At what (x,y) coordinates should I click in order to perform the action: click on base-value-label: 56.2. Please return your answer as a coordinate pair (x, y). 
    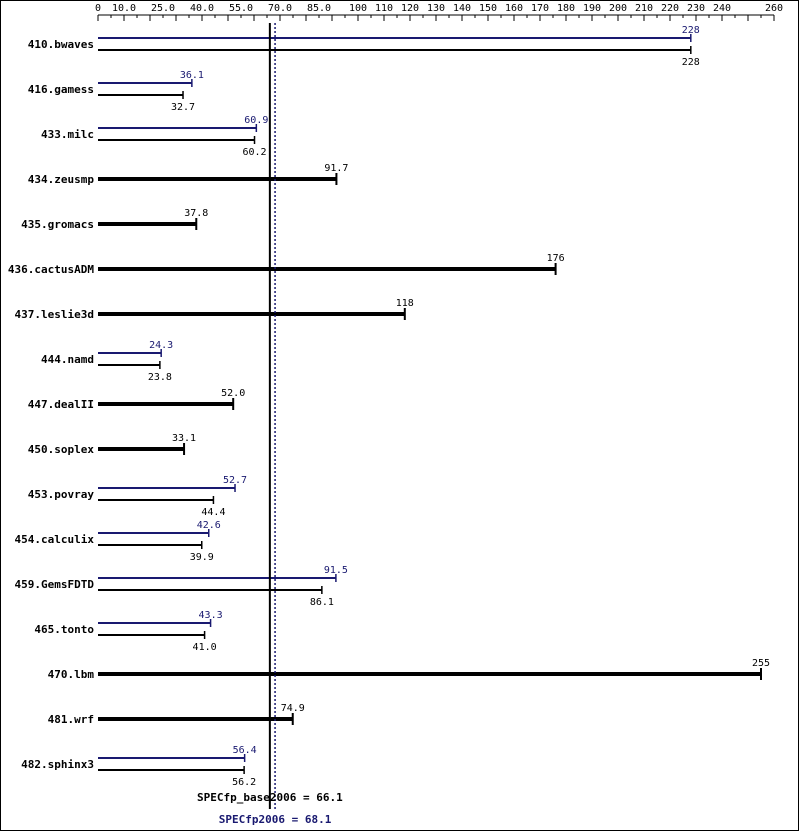
    Looking at the image, I should click on (244, 782).